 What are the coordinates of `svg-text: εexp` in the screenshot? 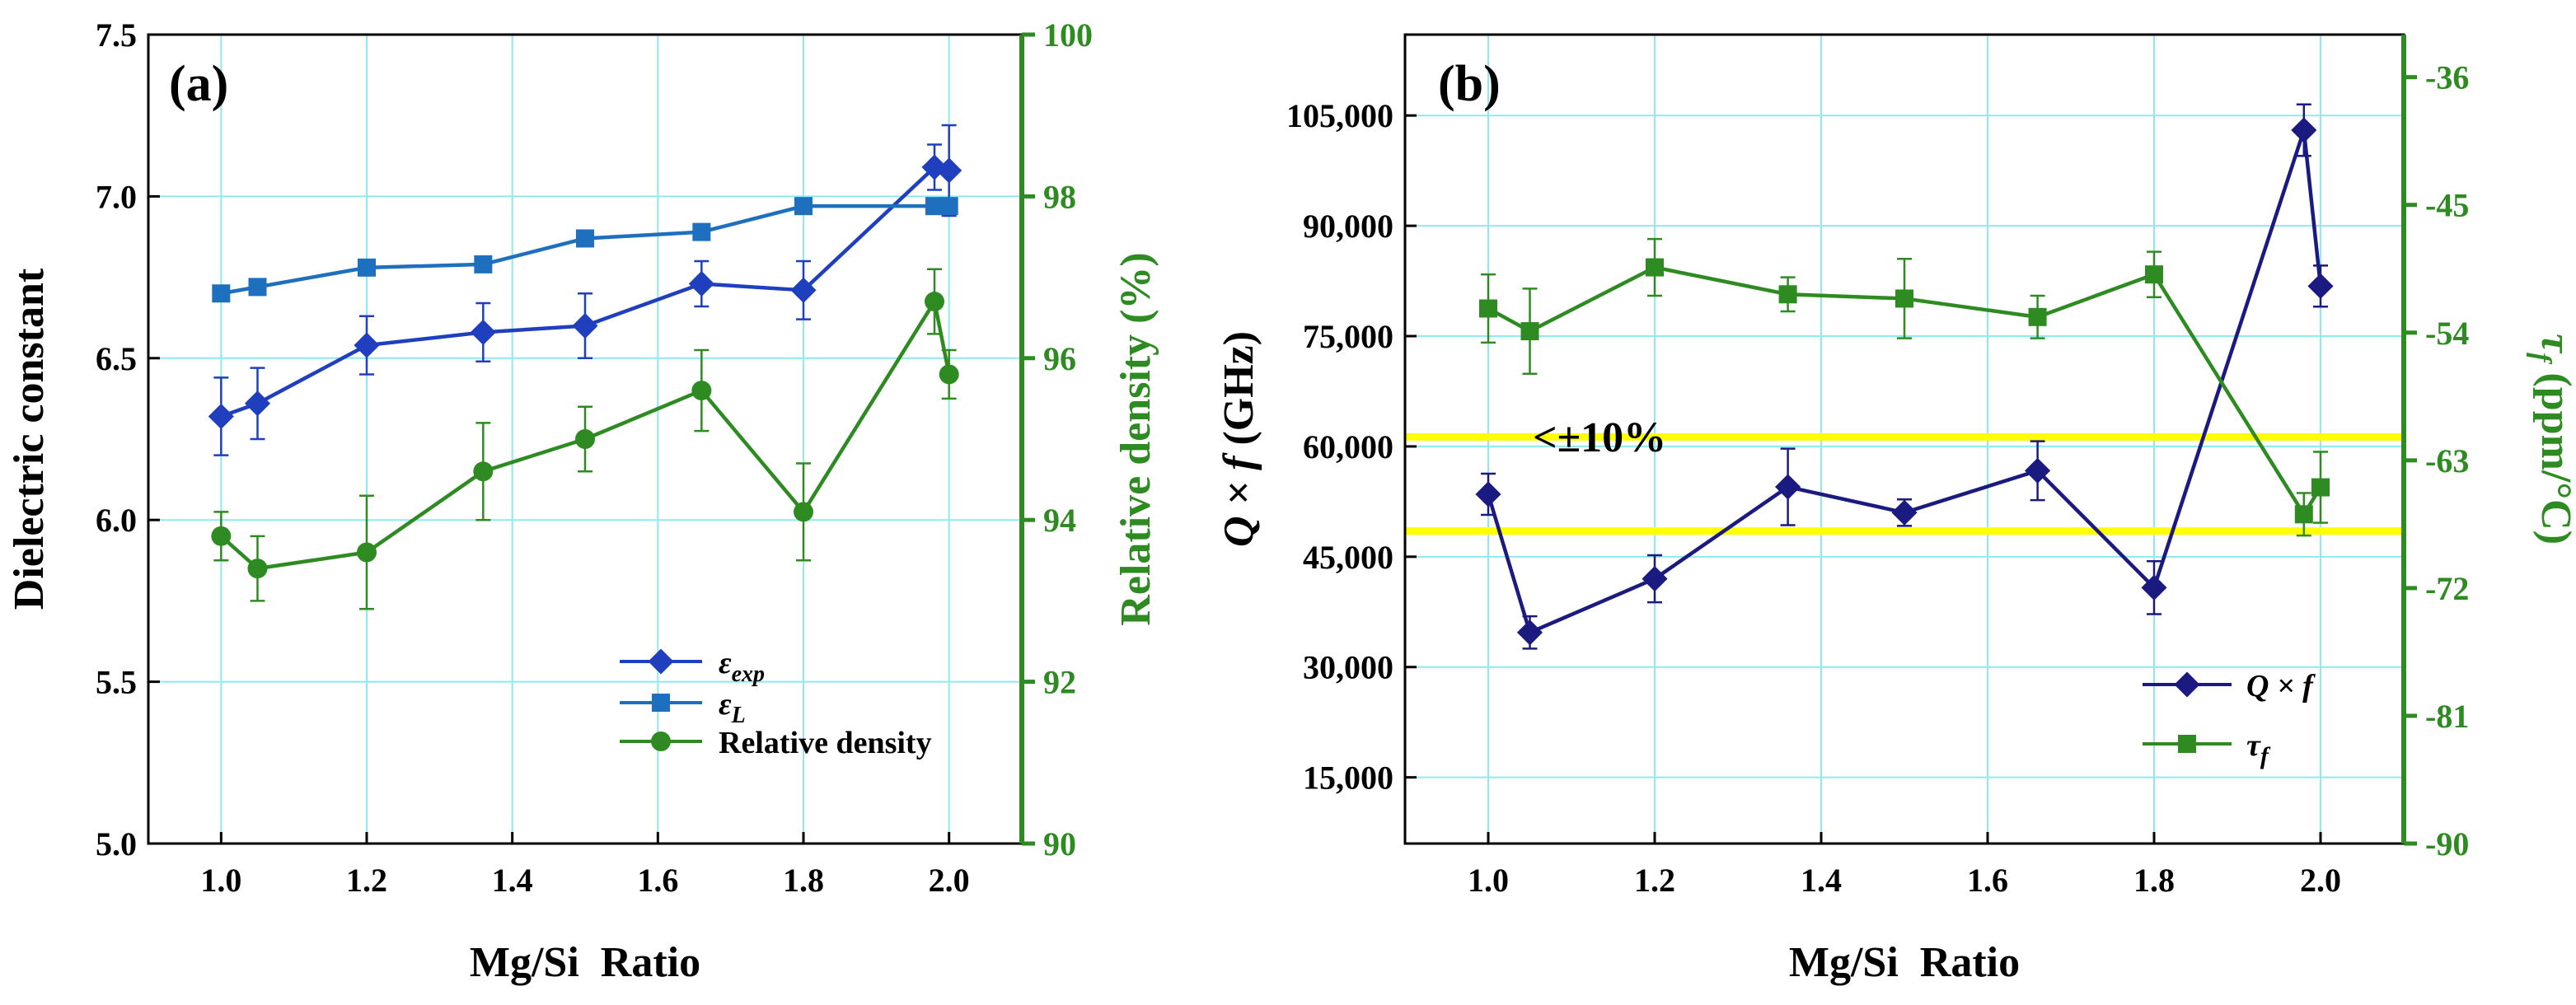 It's located at (742, 666).